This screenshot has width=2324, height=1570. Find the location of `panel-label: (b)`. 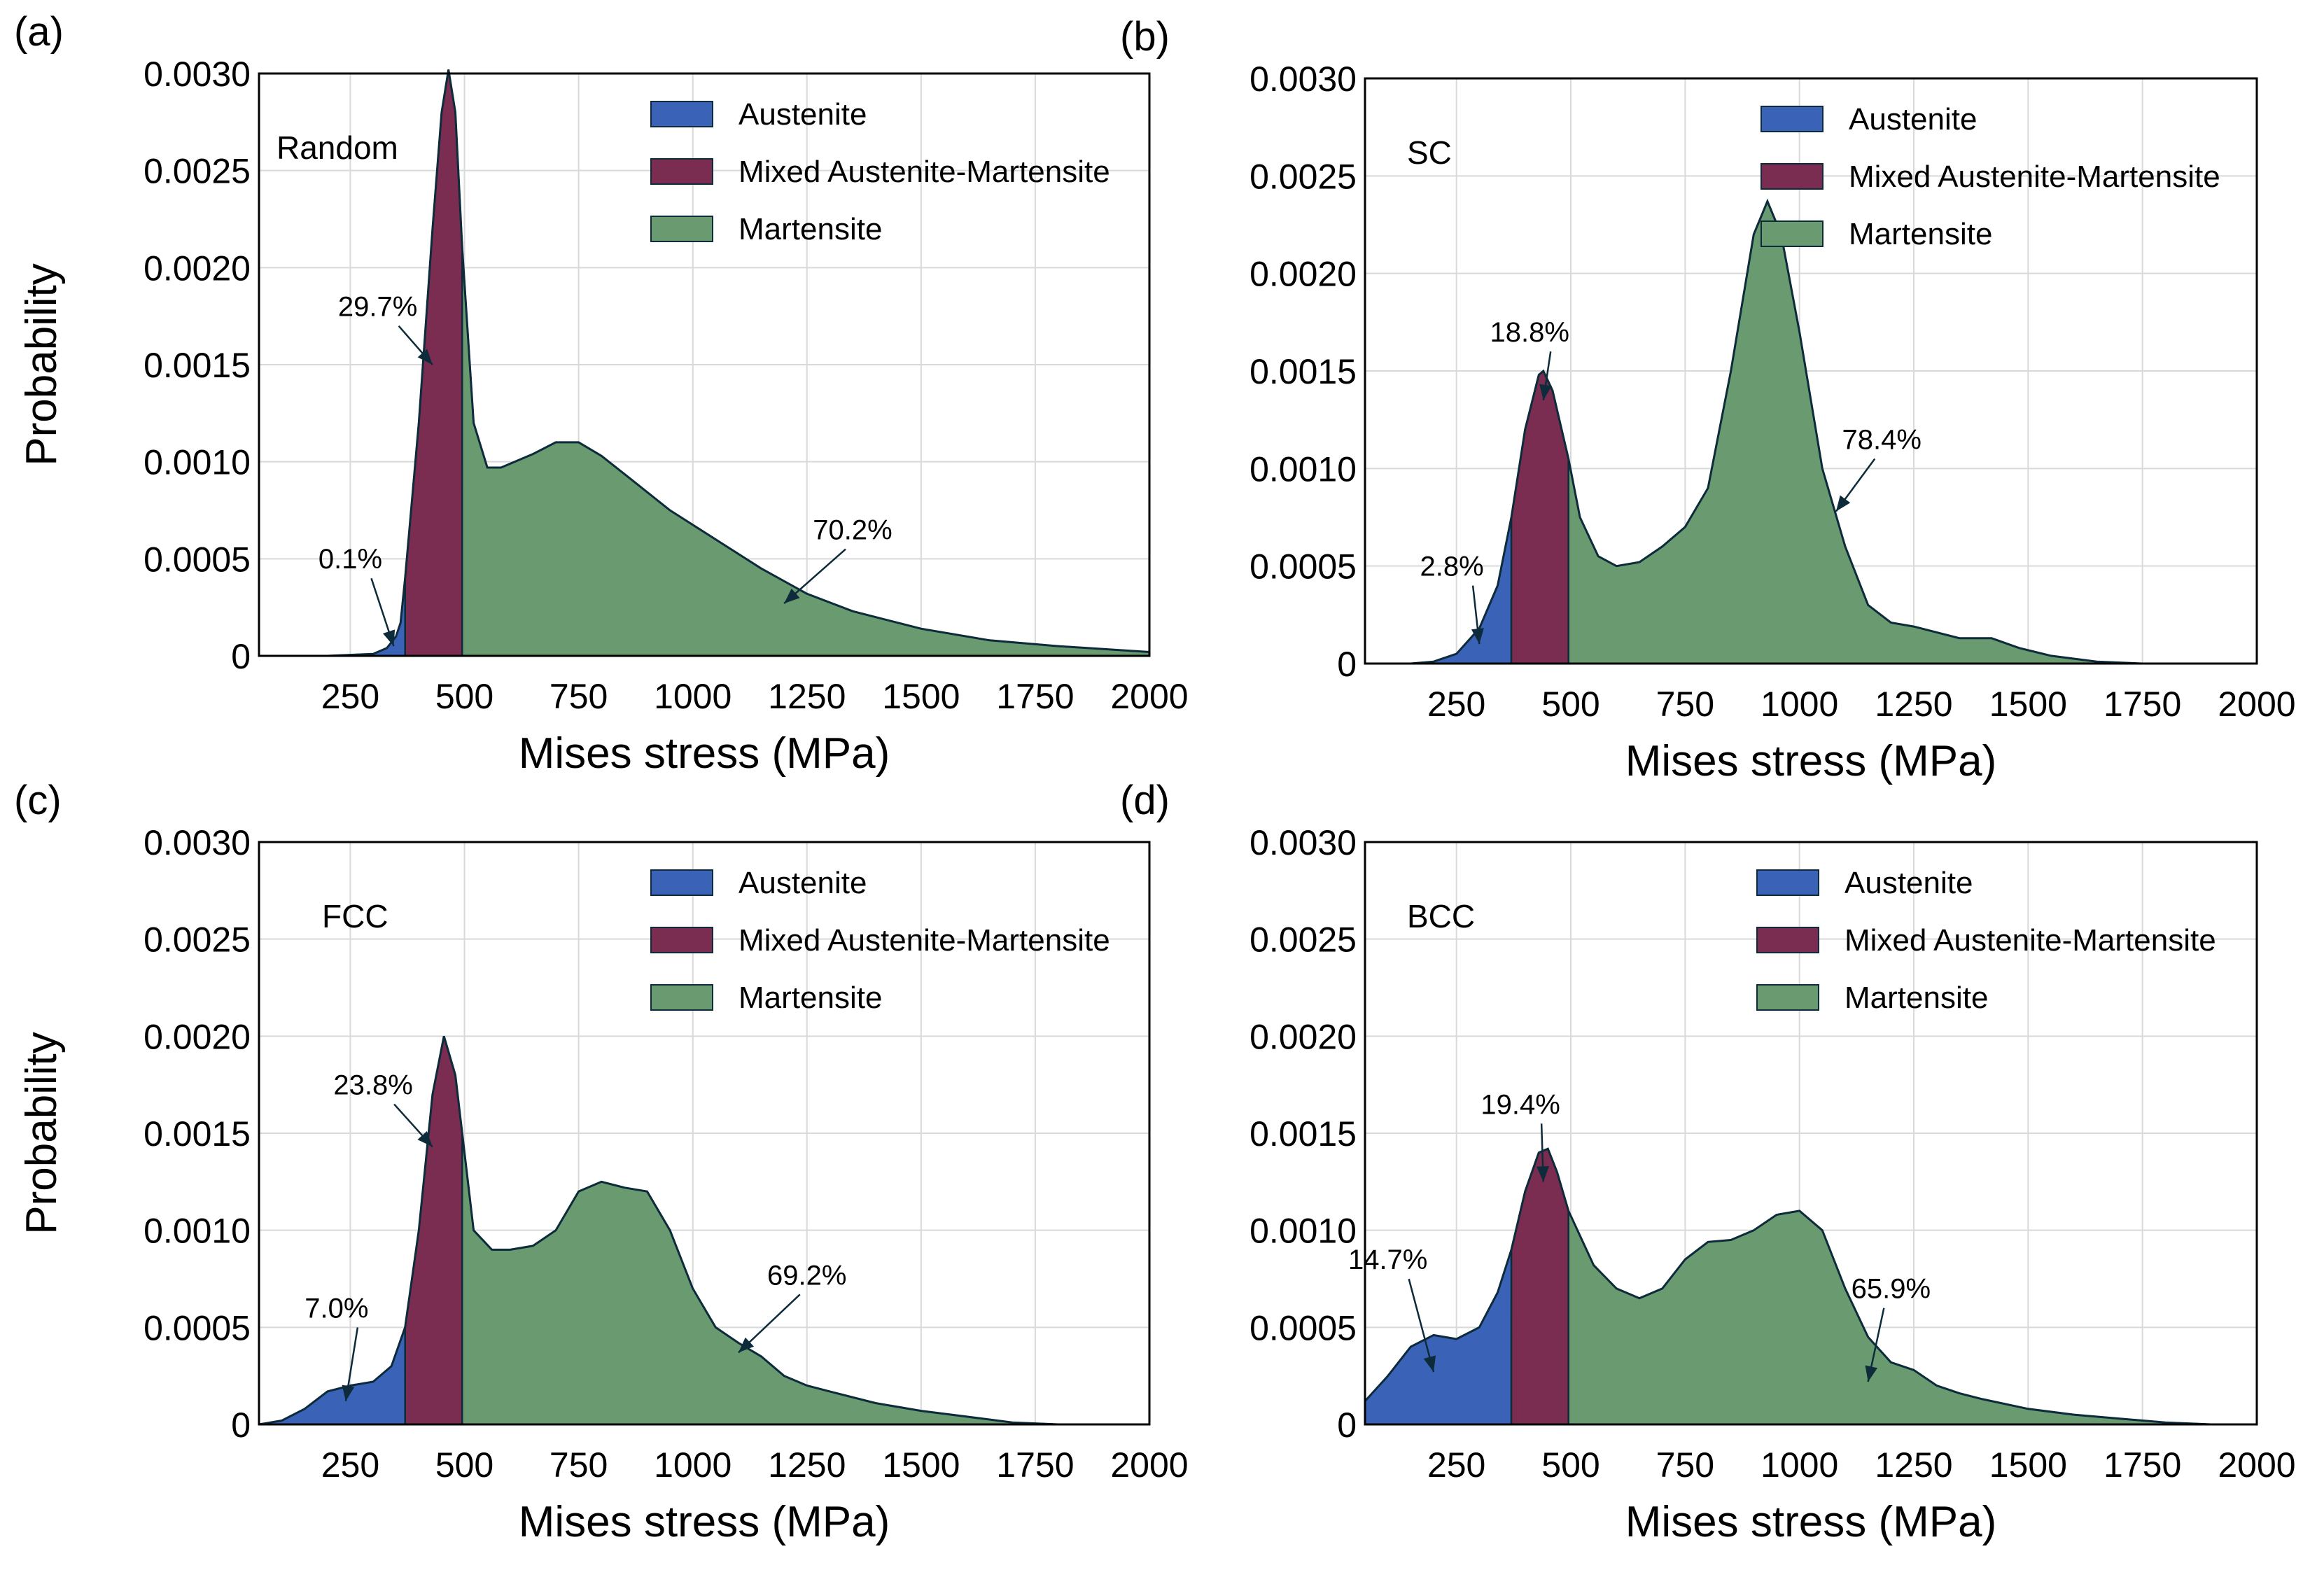

panel-label: (b) is located at coordinates (1145, 36).